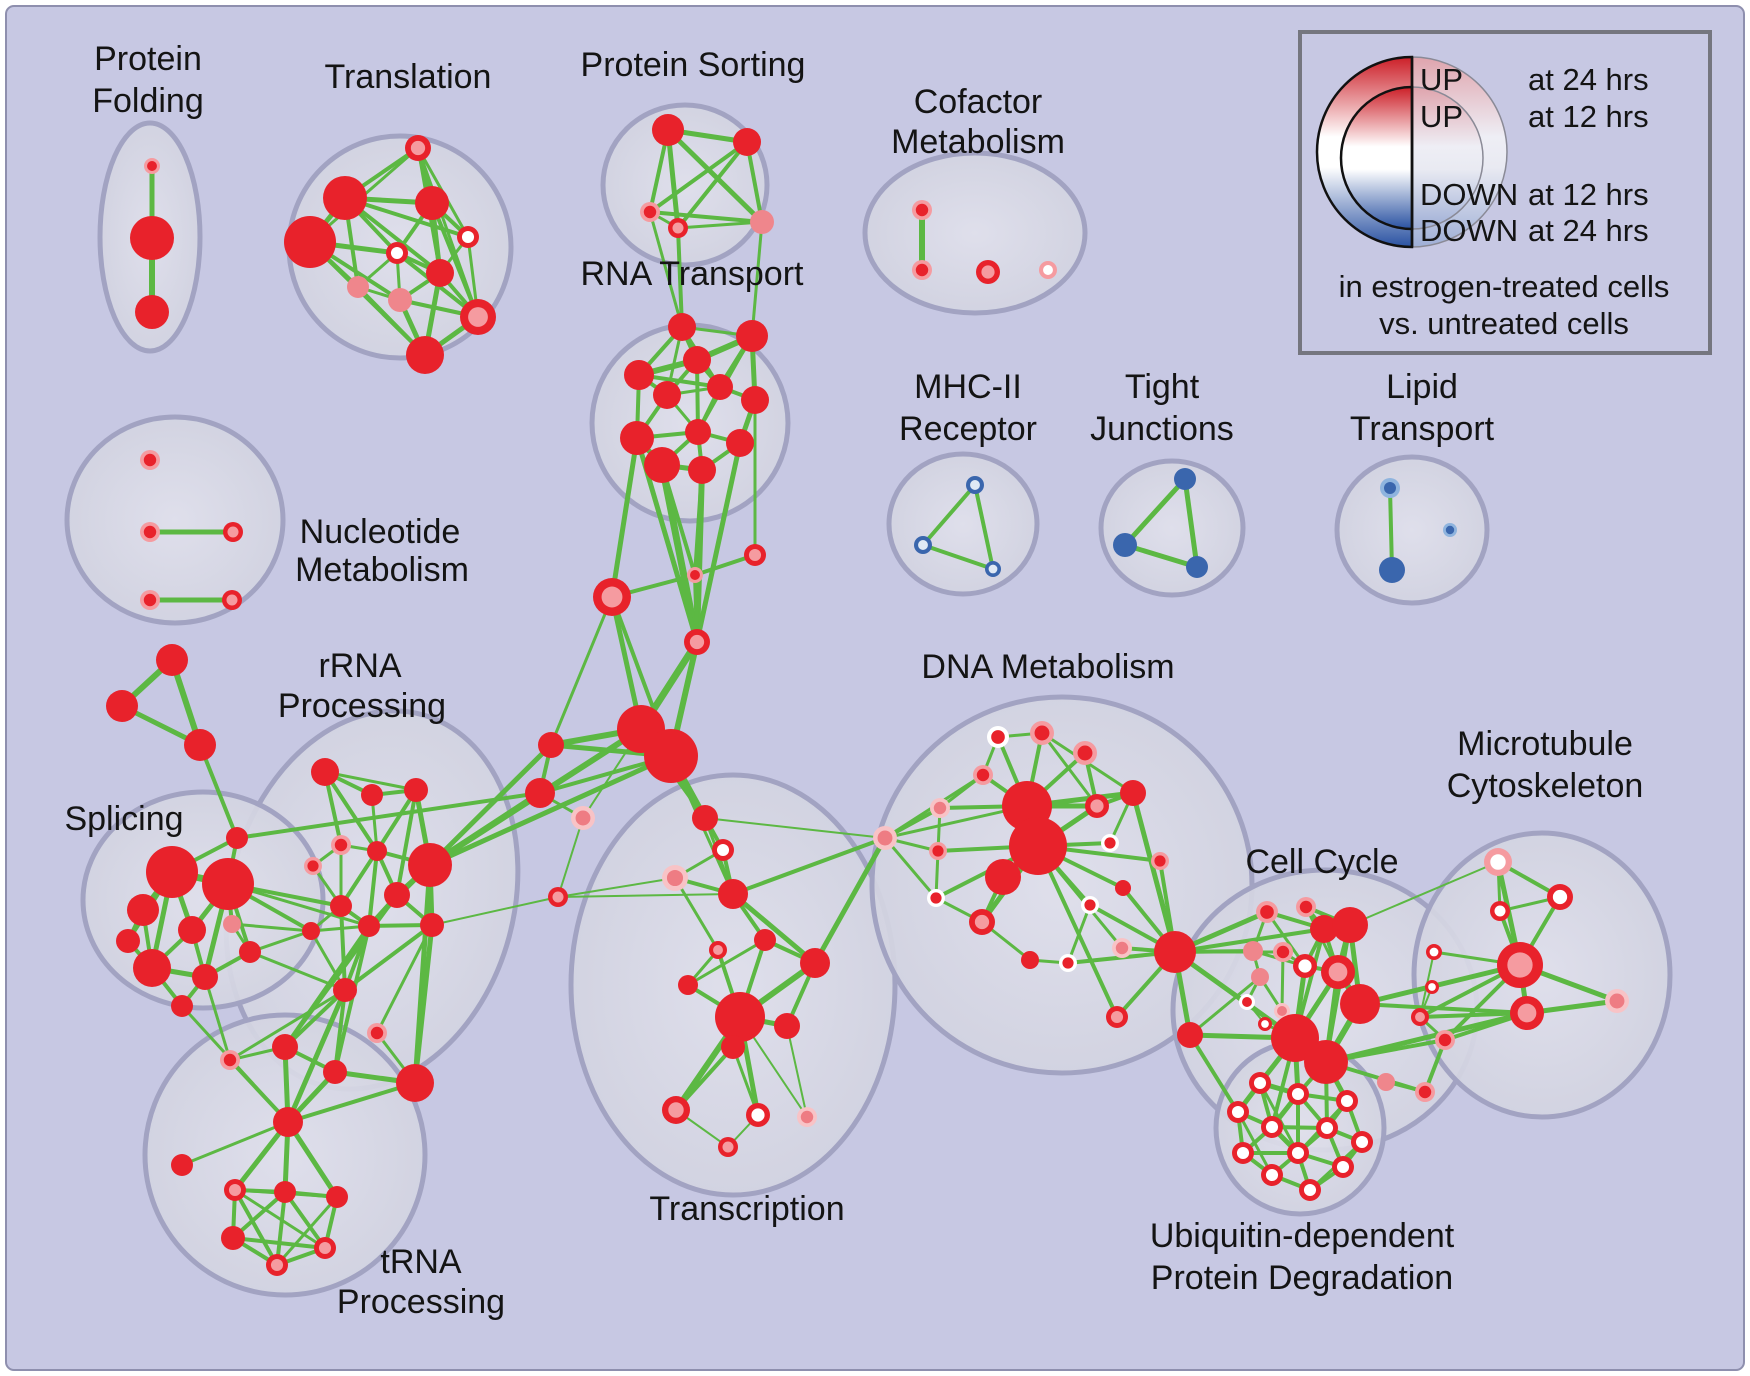 The height and width of the screenshot is (1376, 1750). Describe the element at coordinates (359, 666) in the screenshot. I see `cluster-rrna-processing-label: rRNA` at that location.